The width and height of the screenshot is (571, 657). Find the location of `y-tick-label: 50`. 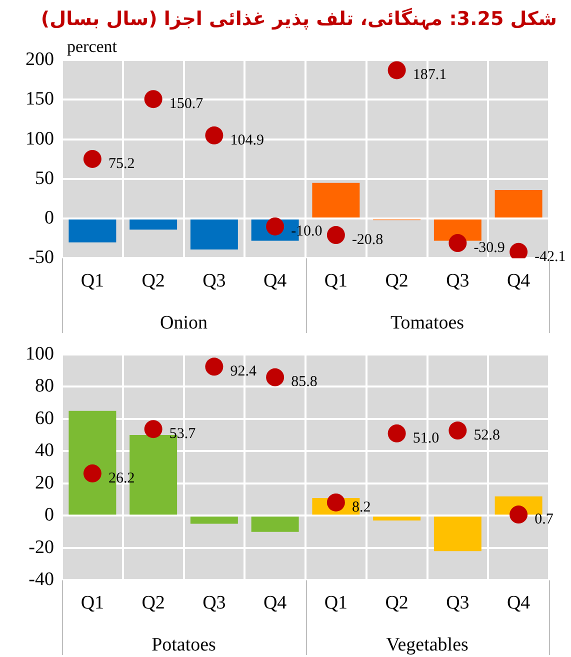

y-tick-label: 50 is located at coordinates (44, 178).